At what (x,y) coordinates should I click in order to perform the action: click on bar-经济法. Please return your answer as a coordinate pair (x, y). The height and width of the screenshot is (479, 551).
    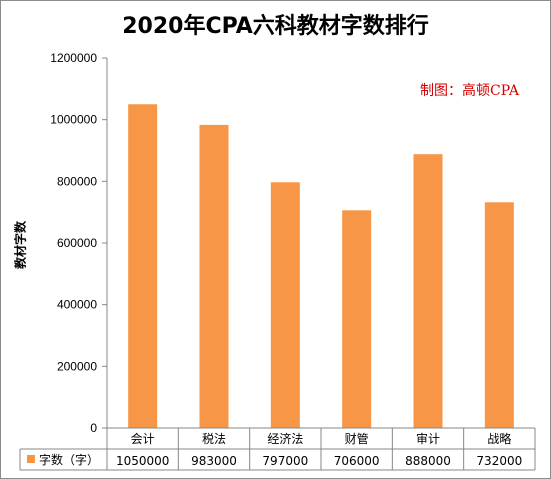
    Looking at the image, I should click on (285, 305).